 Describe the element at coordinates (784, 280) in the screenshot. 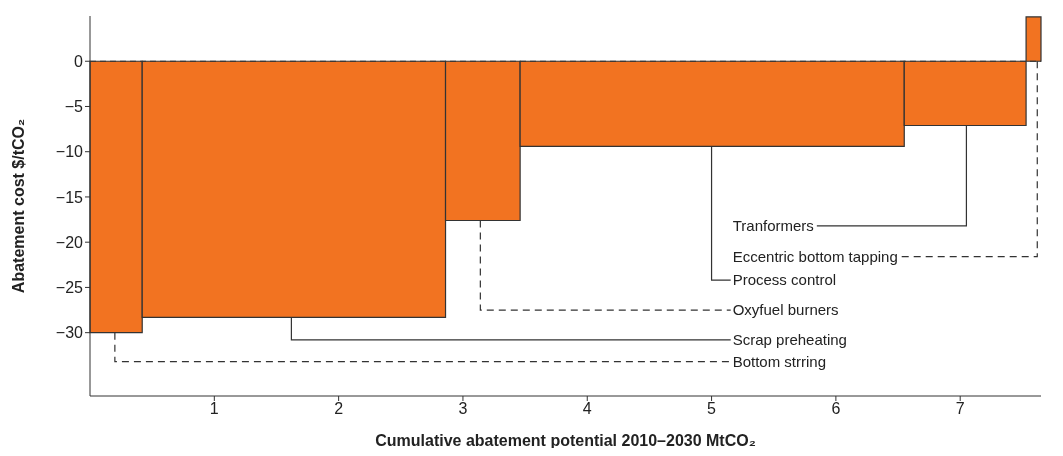

I see `annotation: Process control` at that location.